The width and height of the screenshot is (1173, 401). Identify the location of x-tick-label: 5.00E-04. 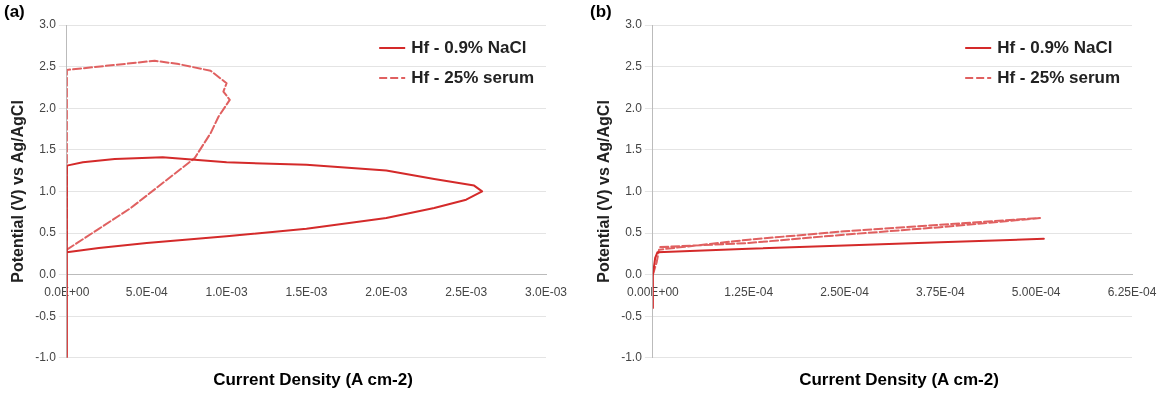
(1036, 292).